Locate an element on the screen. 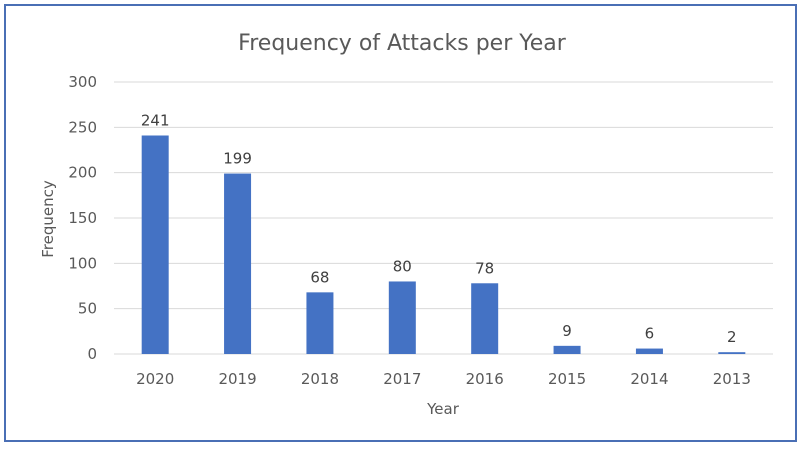 The height and width of the screenshot is (449, 804). y-tick-label-300: 300 is located at coordinates (82, 82).